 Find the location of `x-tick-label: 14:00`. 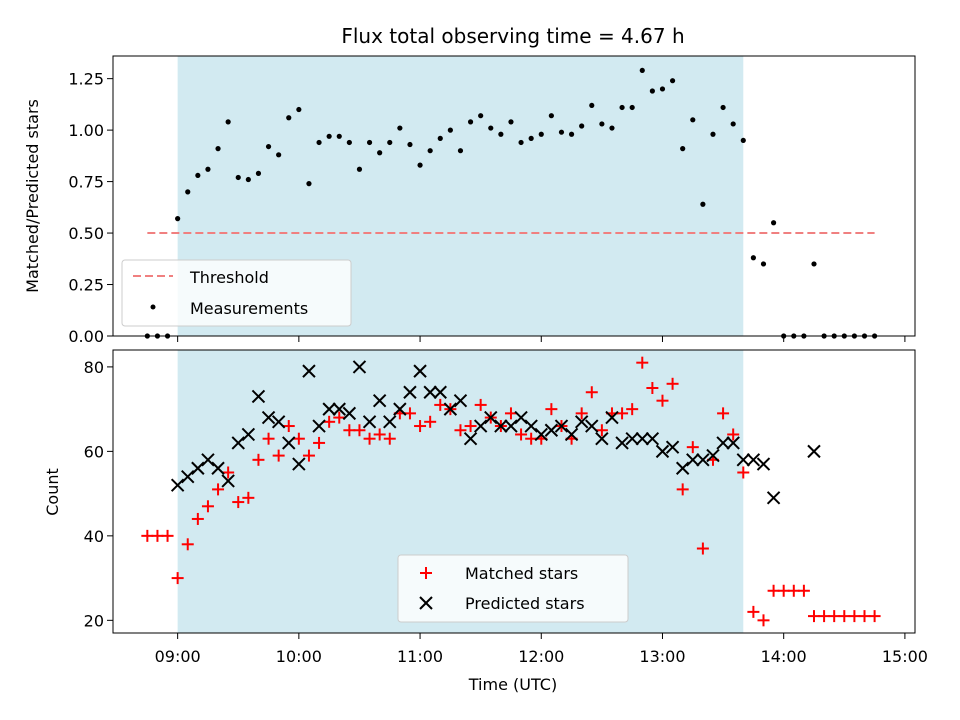

x-tick-label: 14:00 is located at coordinates (784, 656).